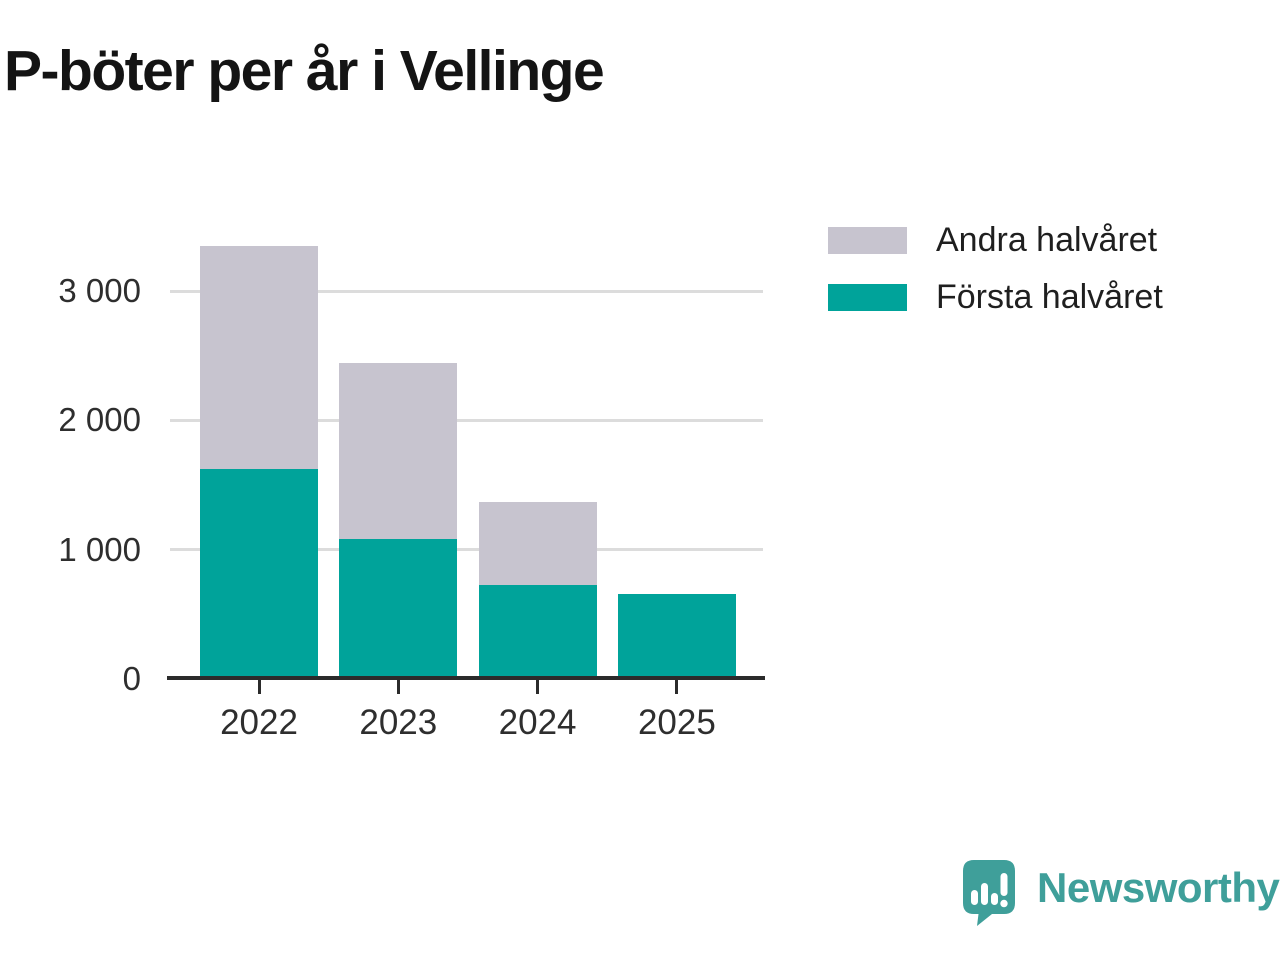 The height and width of the screenshot is (960, 1280). I want to click on legend-item-andra-halvaret: Andra halvåret, so click(995, 240).